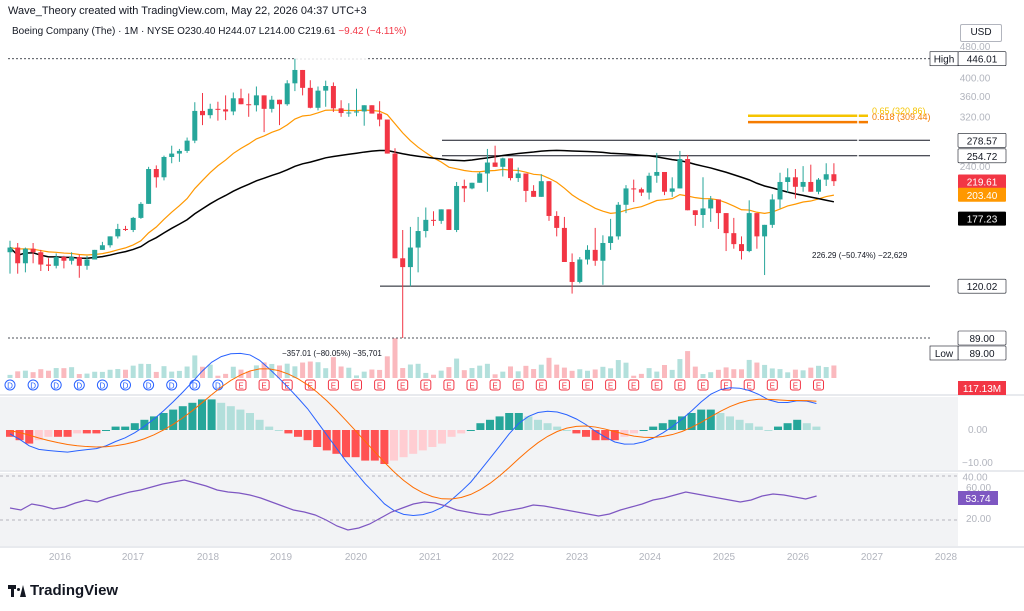  What do you see at coordinates (430, 557) in the screenshot?
I see `x-tick-label: 2021` at bounding box center [430, 557].